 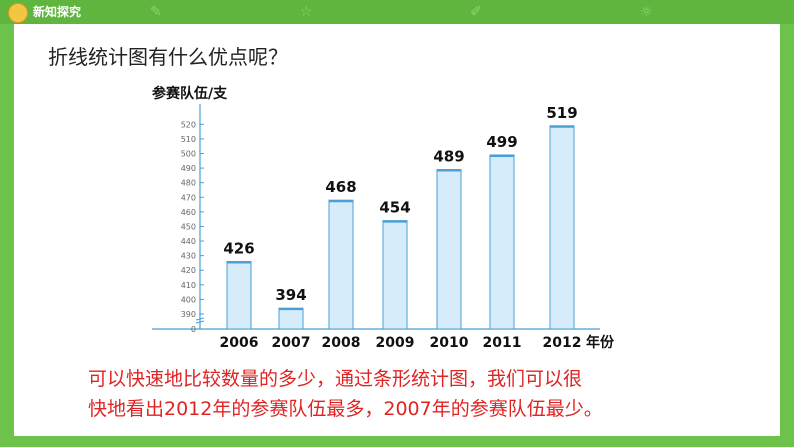 What do you see at coordinates (449, 249) in the screenshot?
I see `bar-2010` at bounding box center [449, 249].